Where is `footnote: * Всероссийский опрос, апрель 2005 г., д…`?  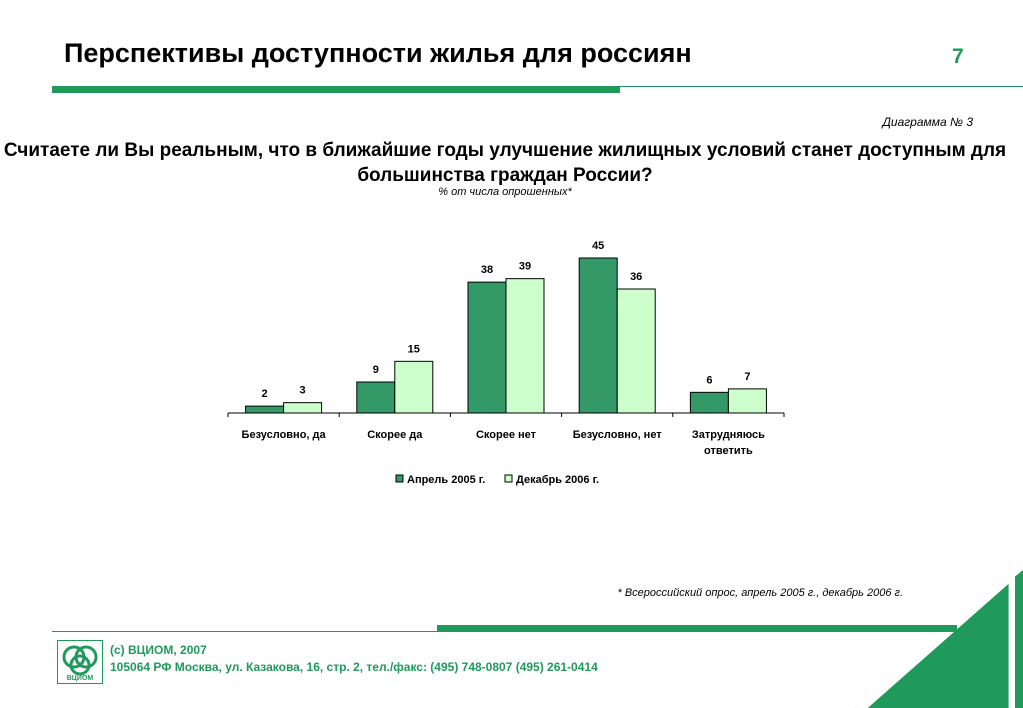
footnote: * Всероссийский опрос, апрель 2005 г., д… is located at coordinates (760, 593).